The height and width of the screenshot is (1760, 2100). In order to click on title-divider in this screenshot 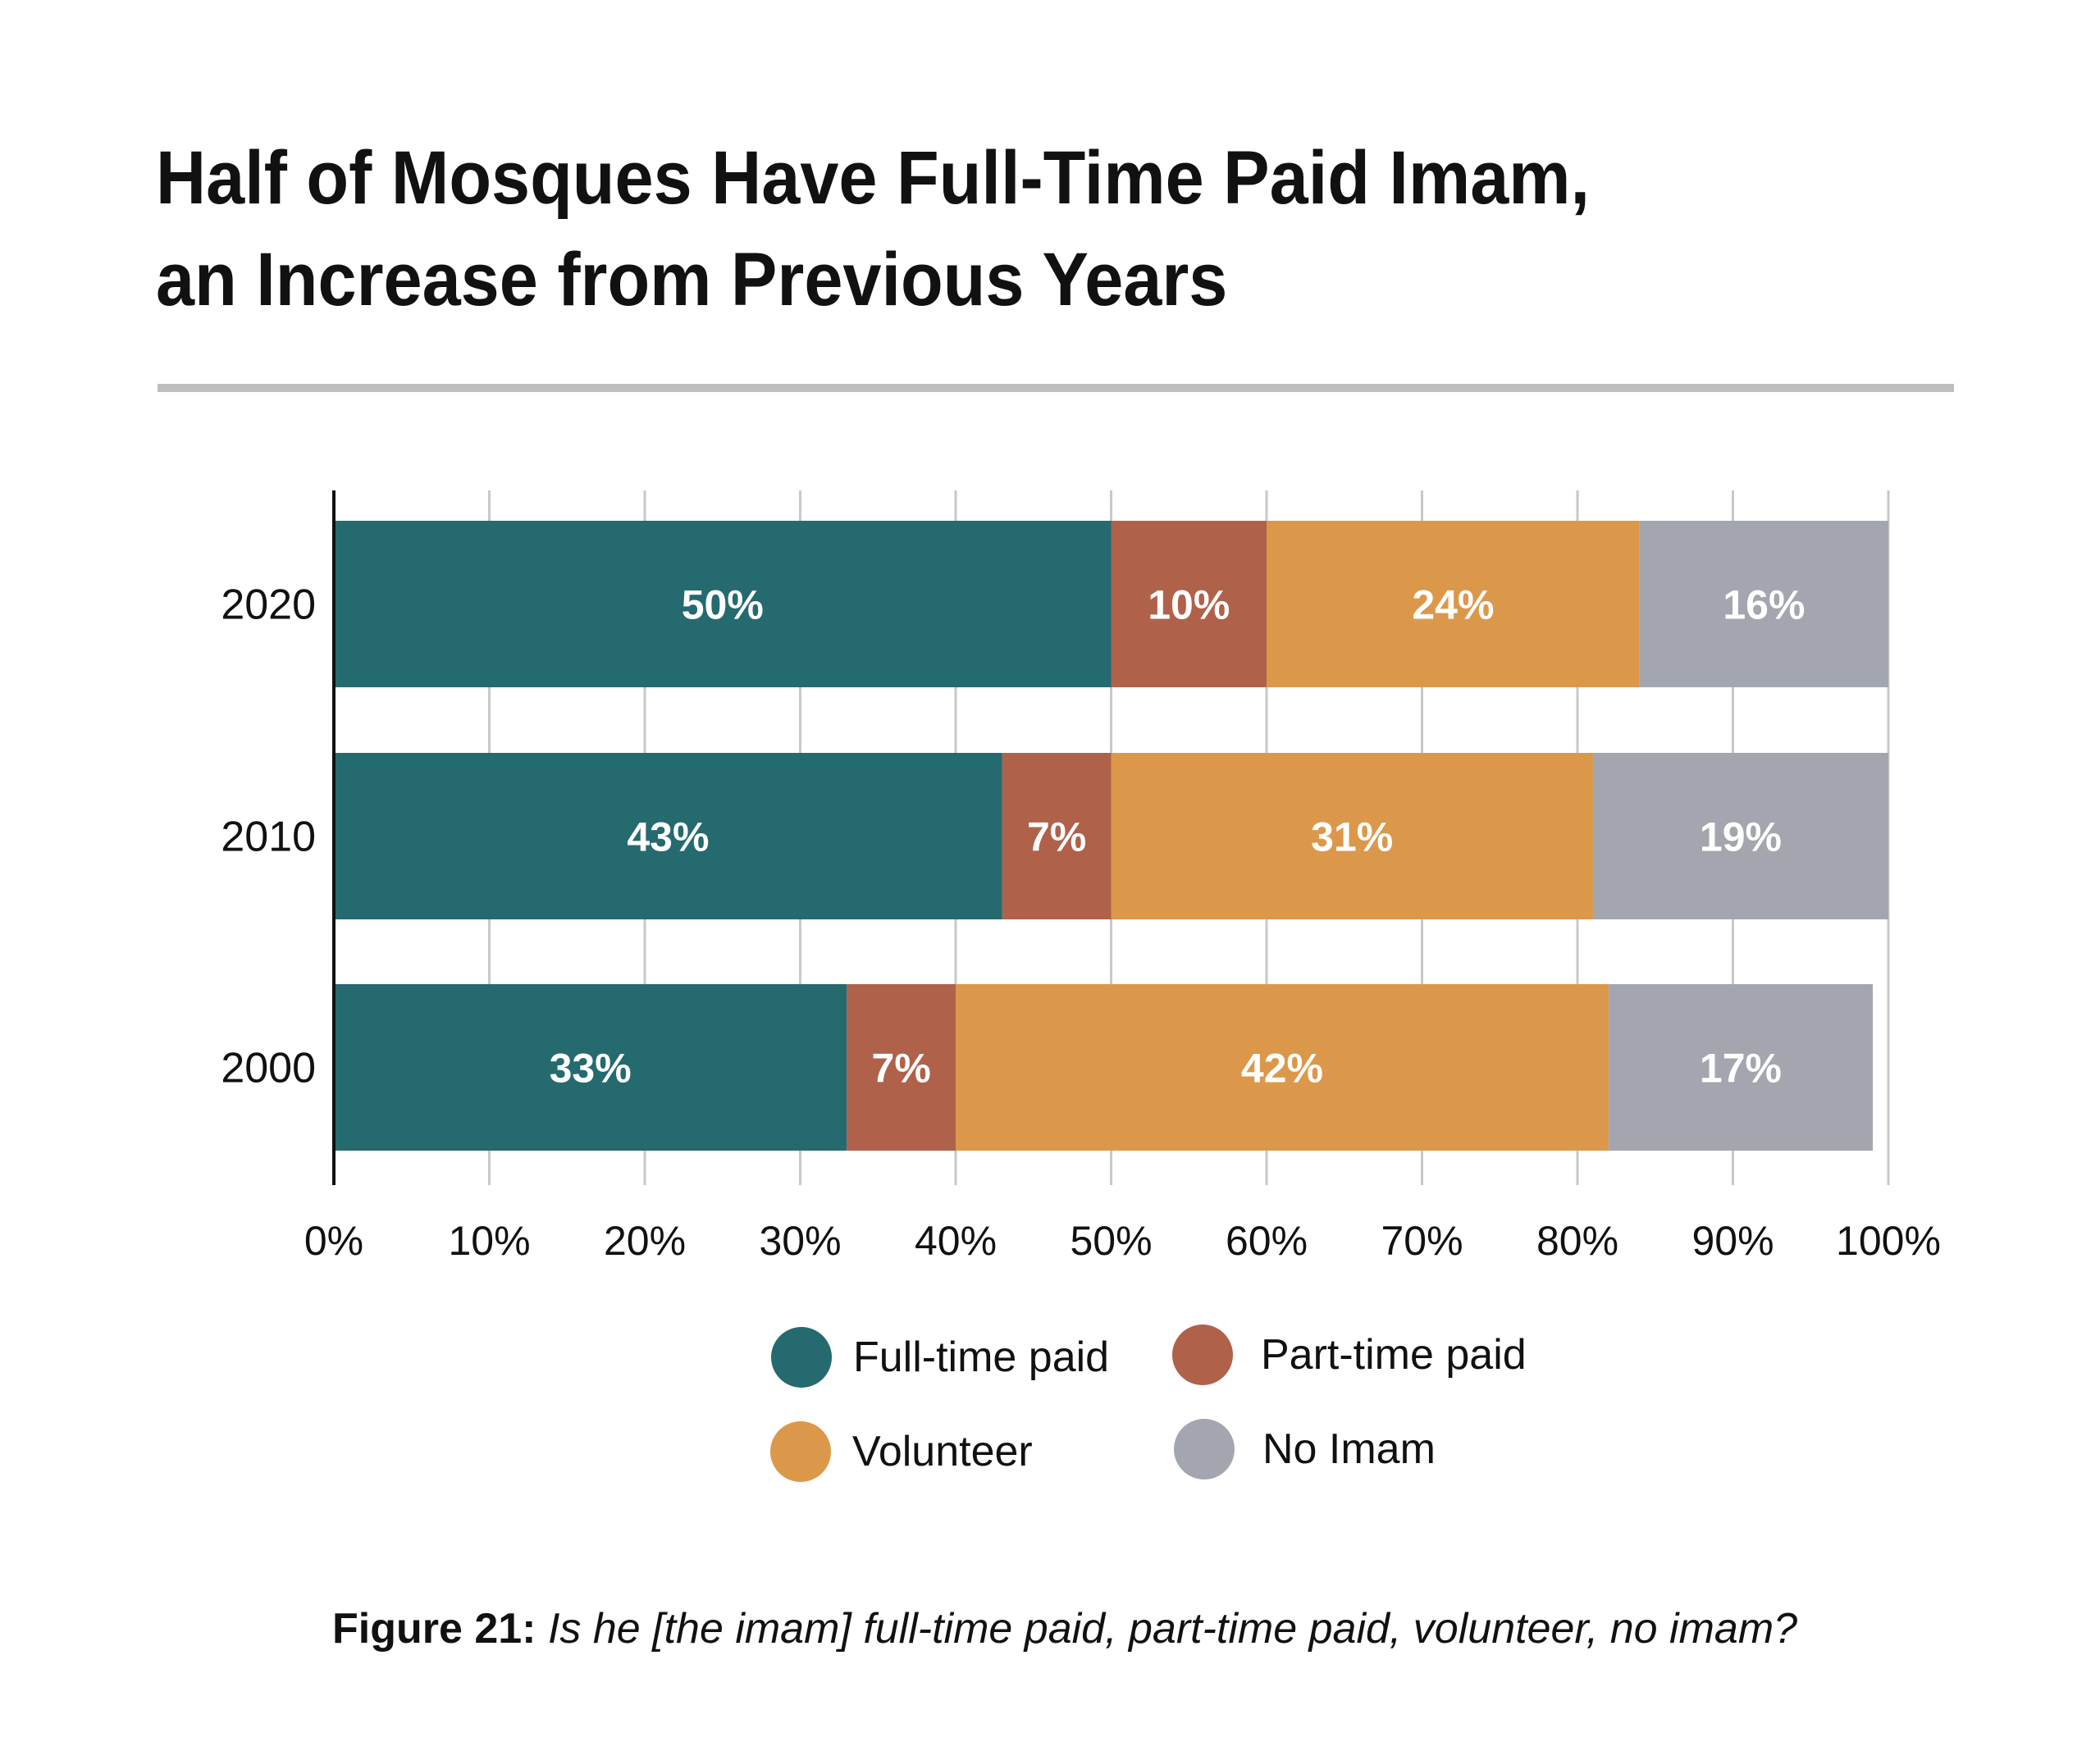, I will do `click(1056, 388)`.